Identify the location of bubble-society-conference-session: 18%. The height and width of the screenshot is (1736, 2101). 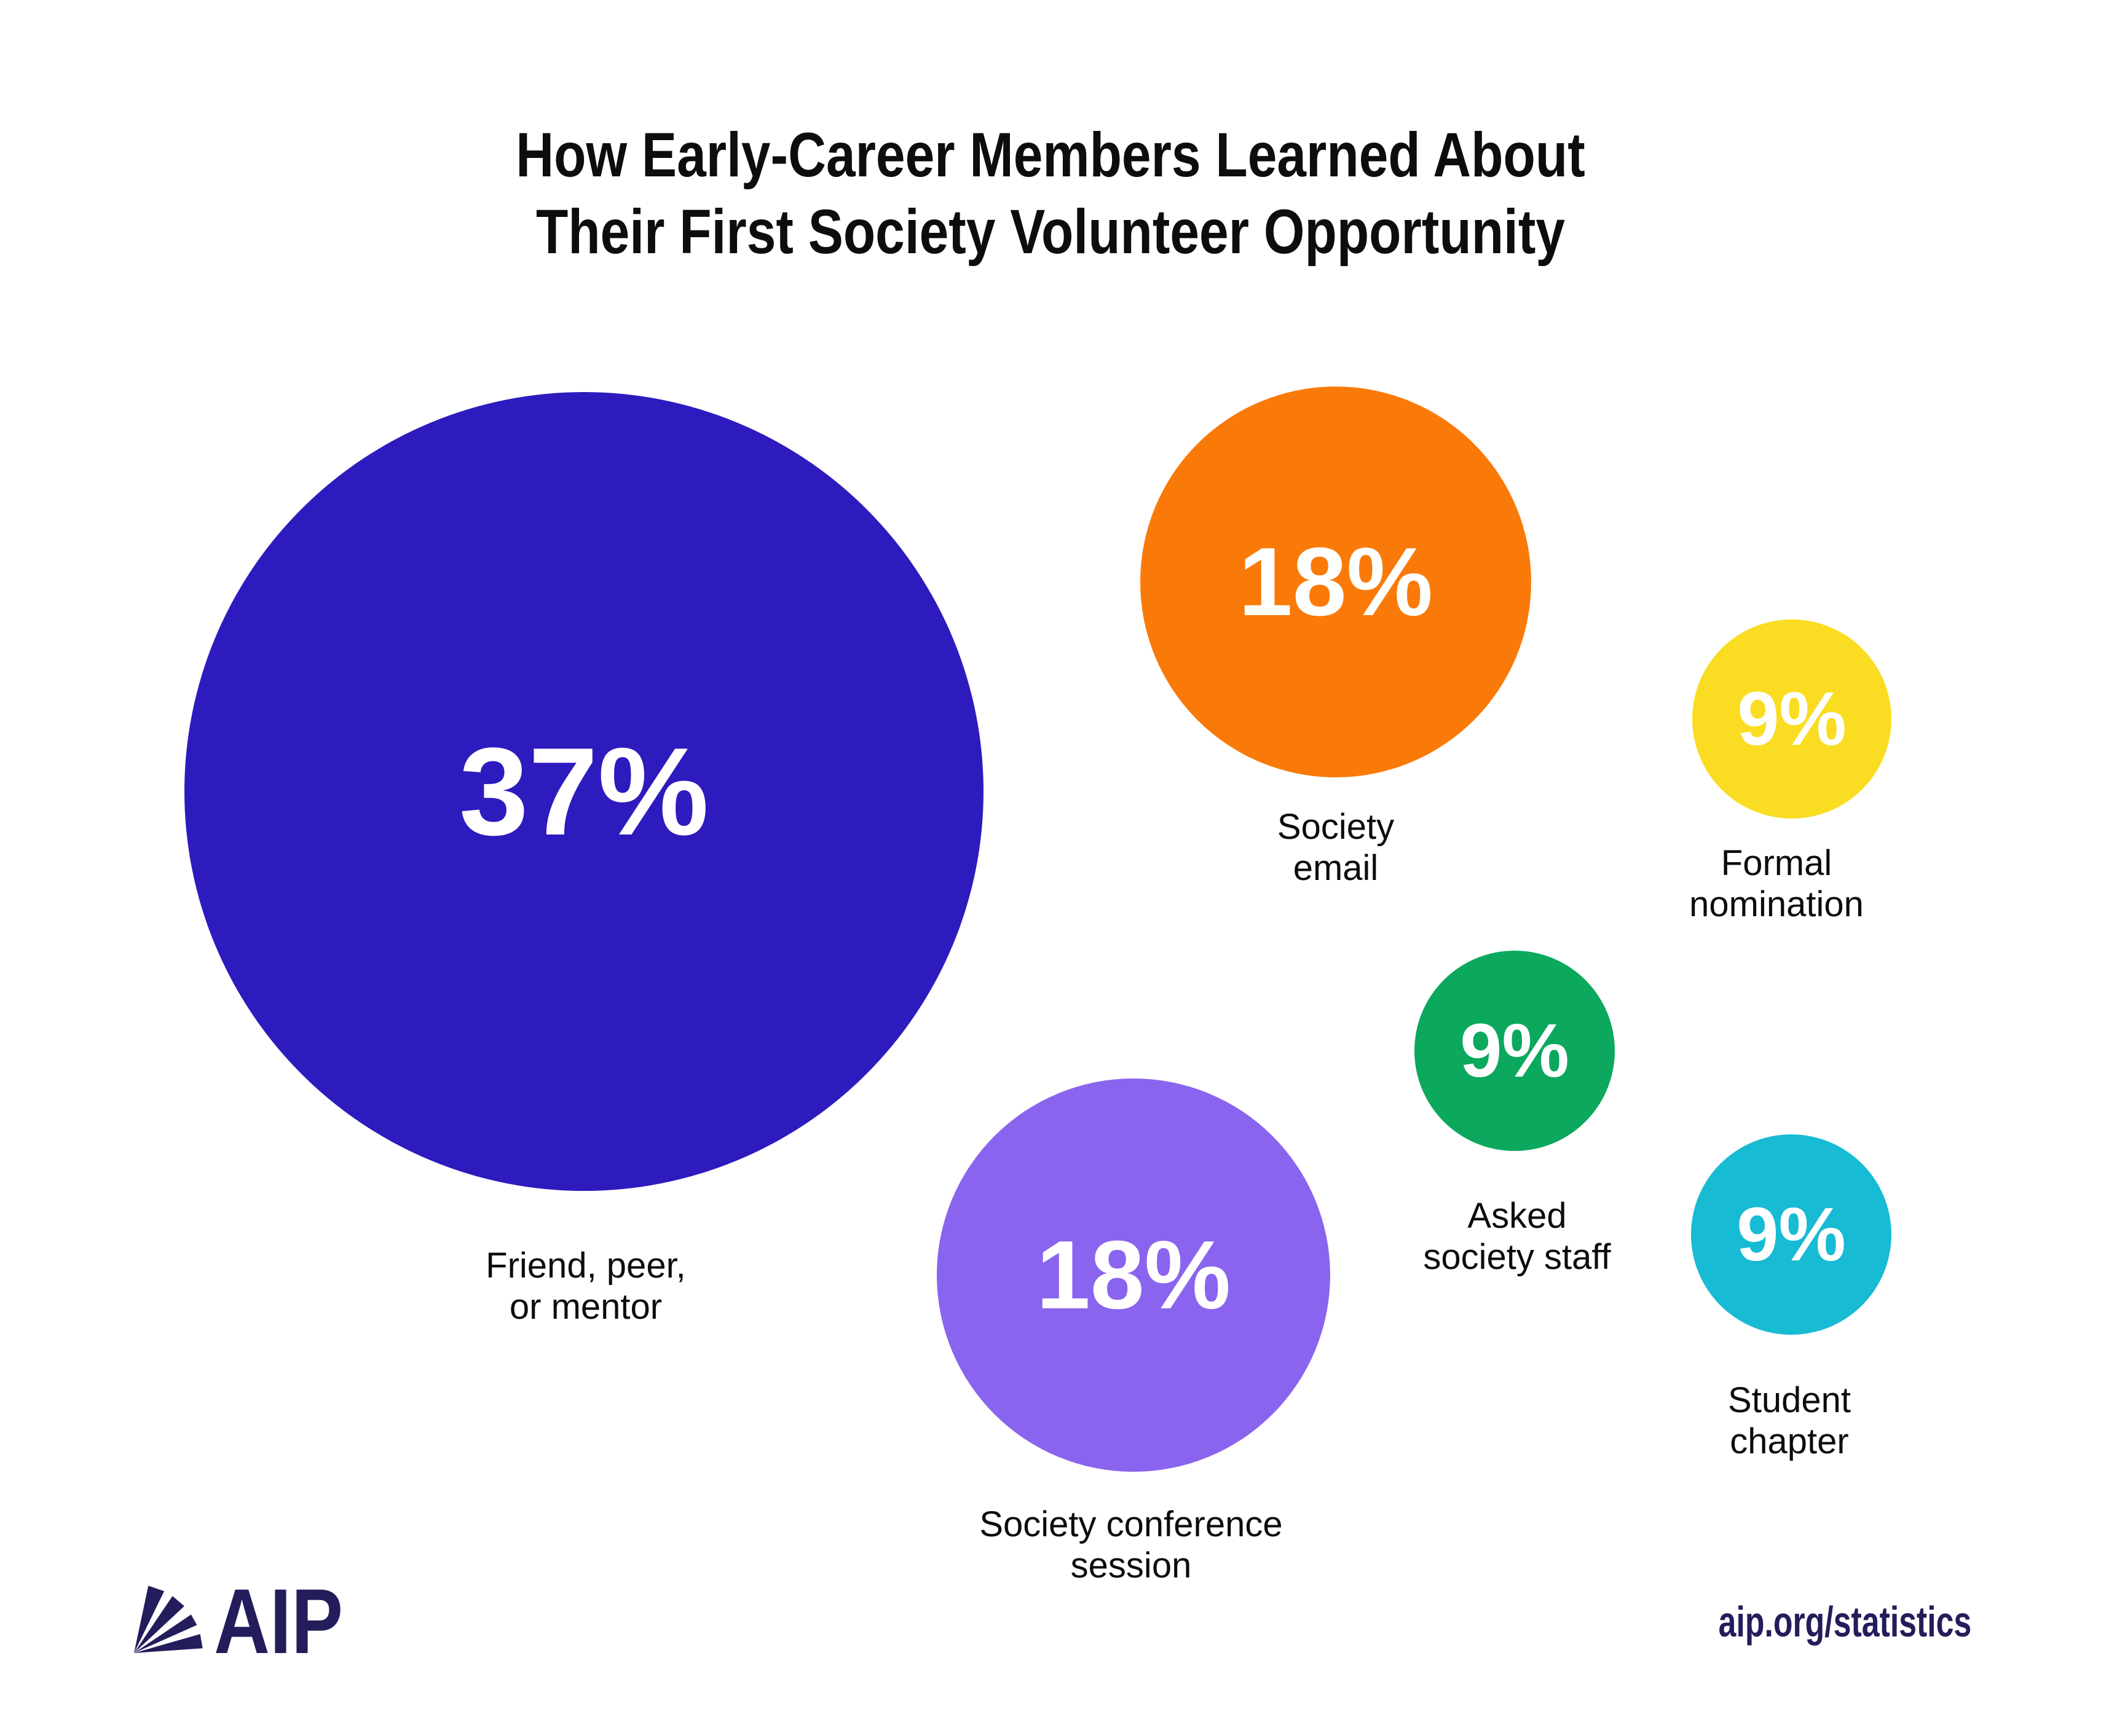
(1133, 1275).